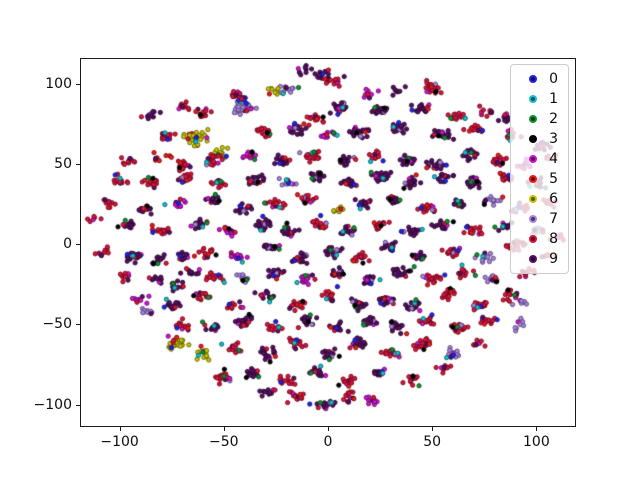 This screenshot has width=640, height=480. I want to click on x-tick-label: −100, so click(119, 442).